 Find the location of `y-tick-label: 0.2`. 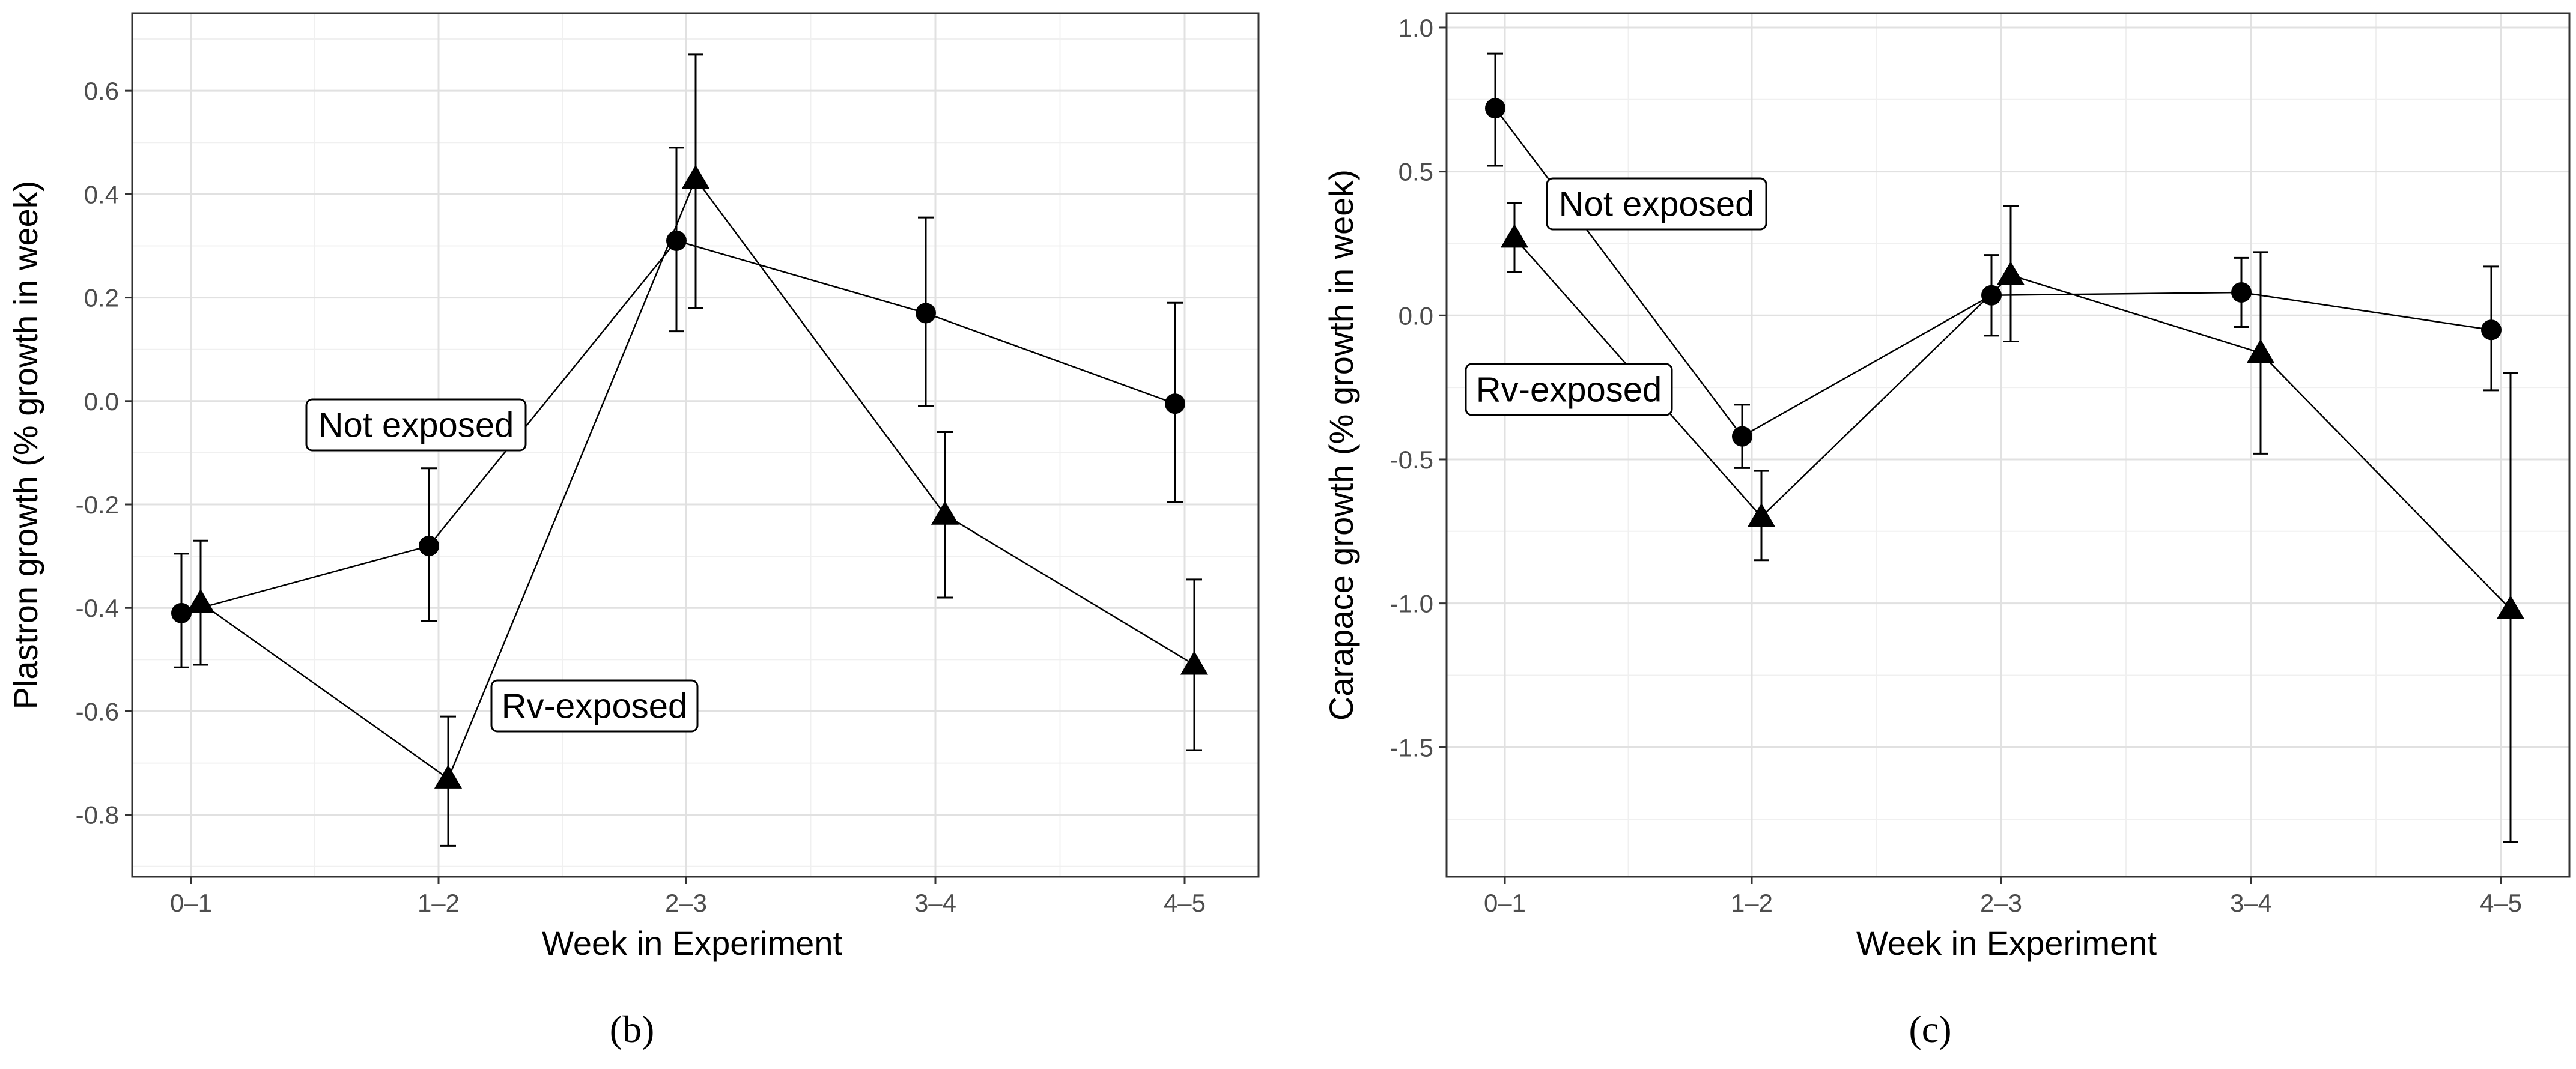

y-tick-label: 0.2 is located at coordinates (101, 298).